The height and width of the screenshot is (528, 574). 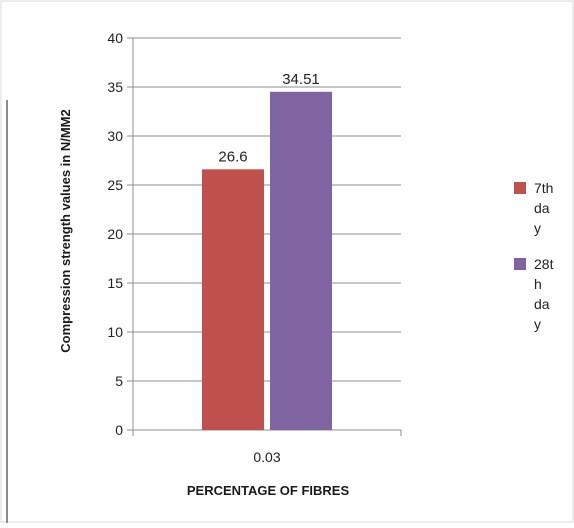 I want to click on y-tick-labels: 0 5 10 15 20 25 30 35 40, so click(x=115, y=234).